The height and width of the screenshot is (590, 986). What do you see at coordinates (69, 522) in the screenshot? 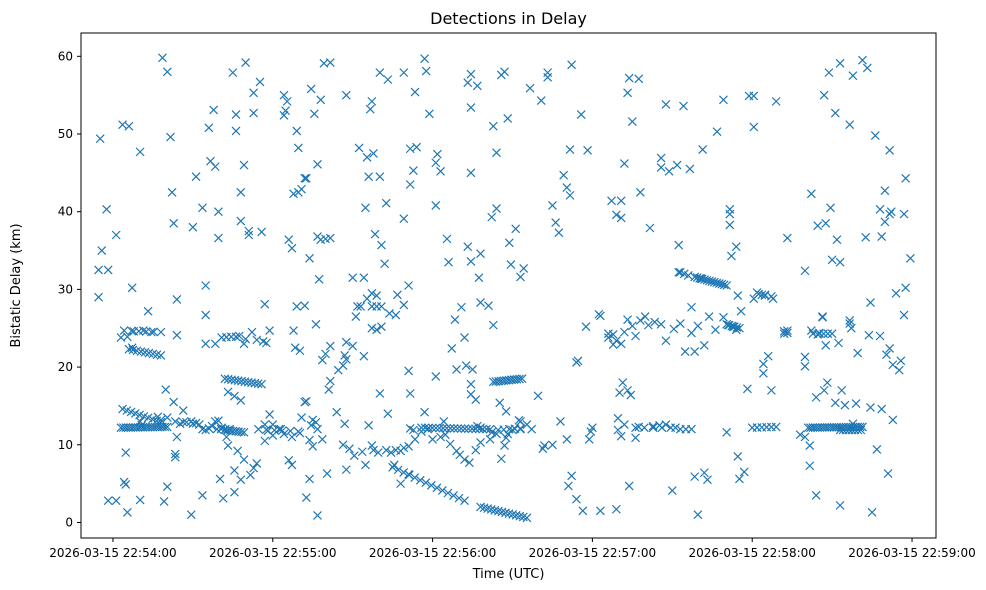
I see `y-tick-label: 0` at bounding box center [69, 522].